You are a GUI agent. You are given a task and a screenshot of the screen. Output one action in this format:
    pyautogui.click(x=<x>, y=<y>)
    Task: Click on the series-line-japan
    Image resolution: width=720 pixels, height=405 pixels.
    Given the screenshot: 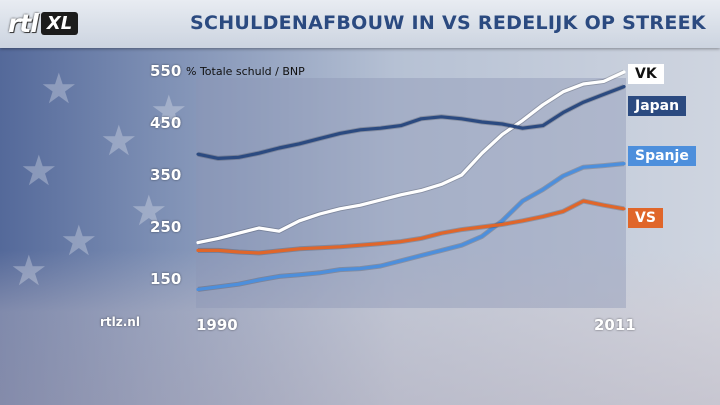 What is the action you would take?
    pyautogui.click(x=411, y=122)
    